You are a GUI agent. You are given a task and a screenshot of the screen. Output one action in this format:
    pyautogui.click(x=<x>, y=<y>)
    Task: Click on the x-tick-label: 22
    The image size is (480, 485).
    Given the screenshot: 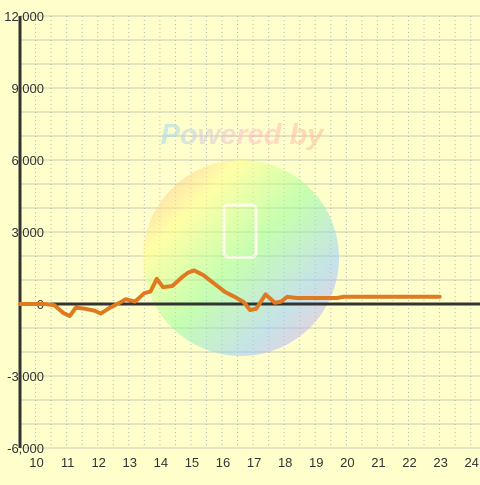 What is the action you would take?
    pyautogui.click(x=409, y=462)
    